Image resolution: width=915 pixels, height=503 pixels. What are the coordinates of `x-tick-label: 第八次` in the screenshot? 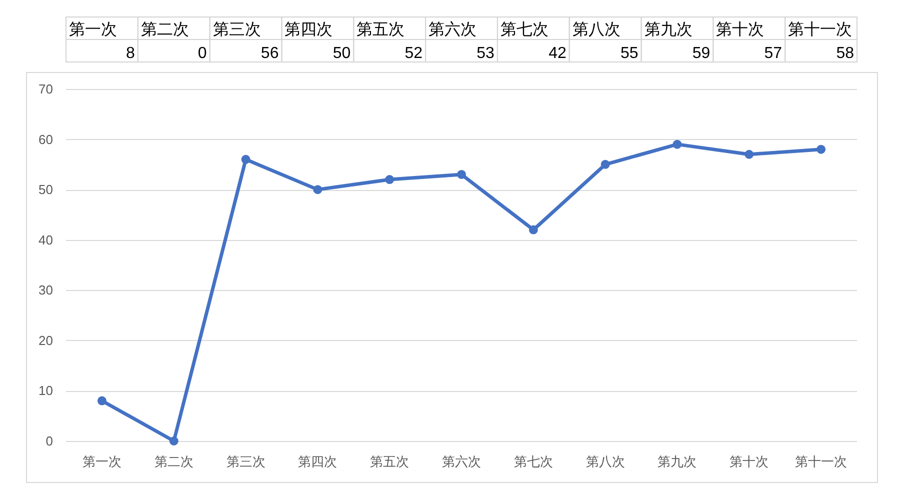 It's located at (605, 461).